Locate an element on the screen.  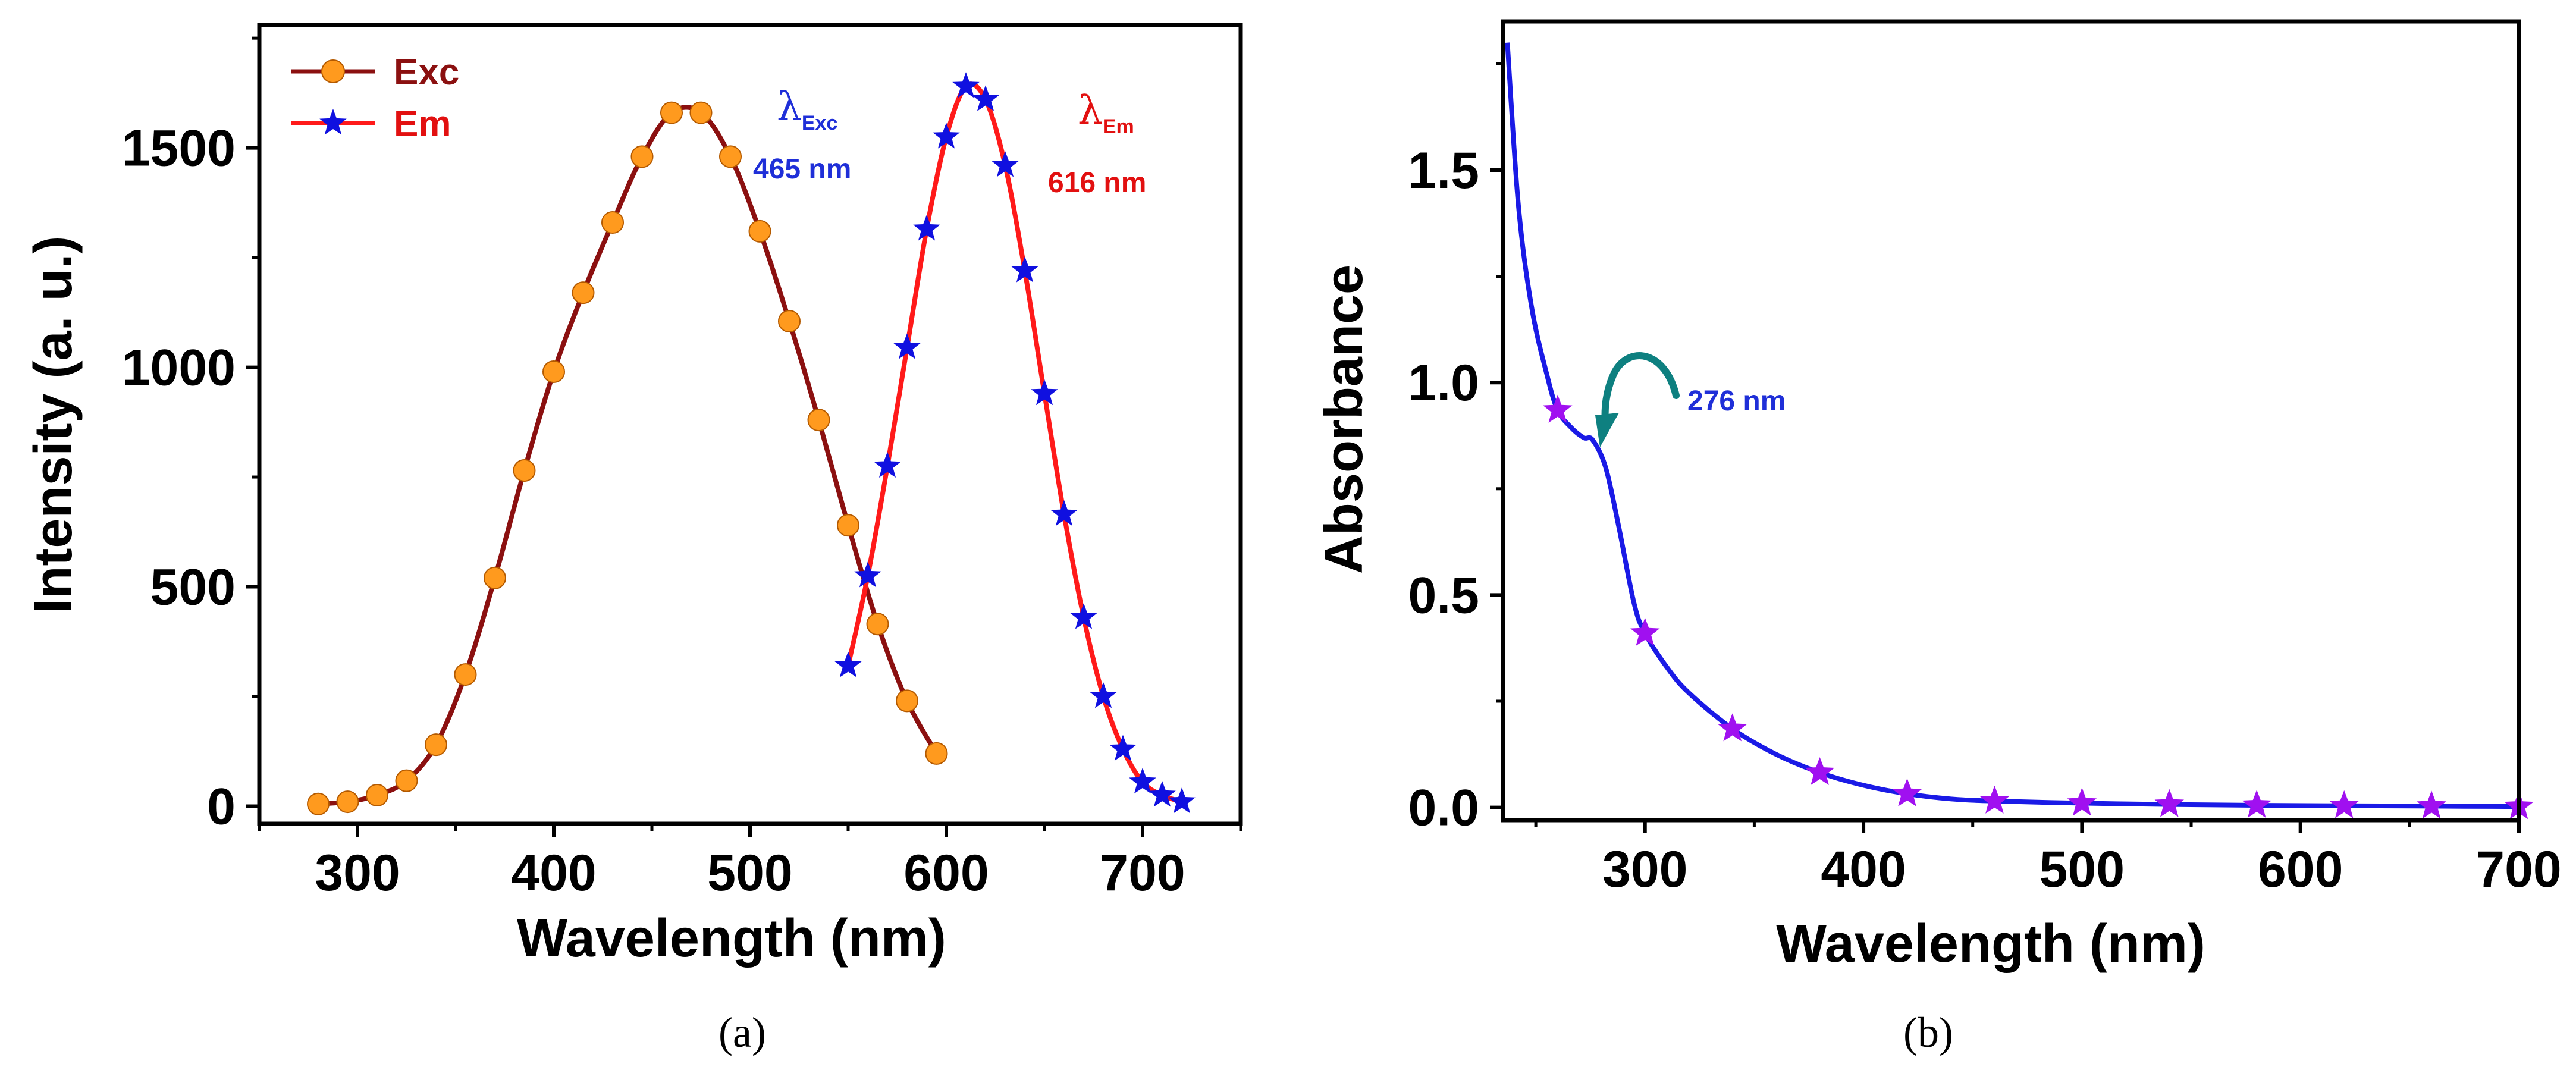
annotation-lambda-em: λEm 616 nm is located at coordinates (1097, 143).